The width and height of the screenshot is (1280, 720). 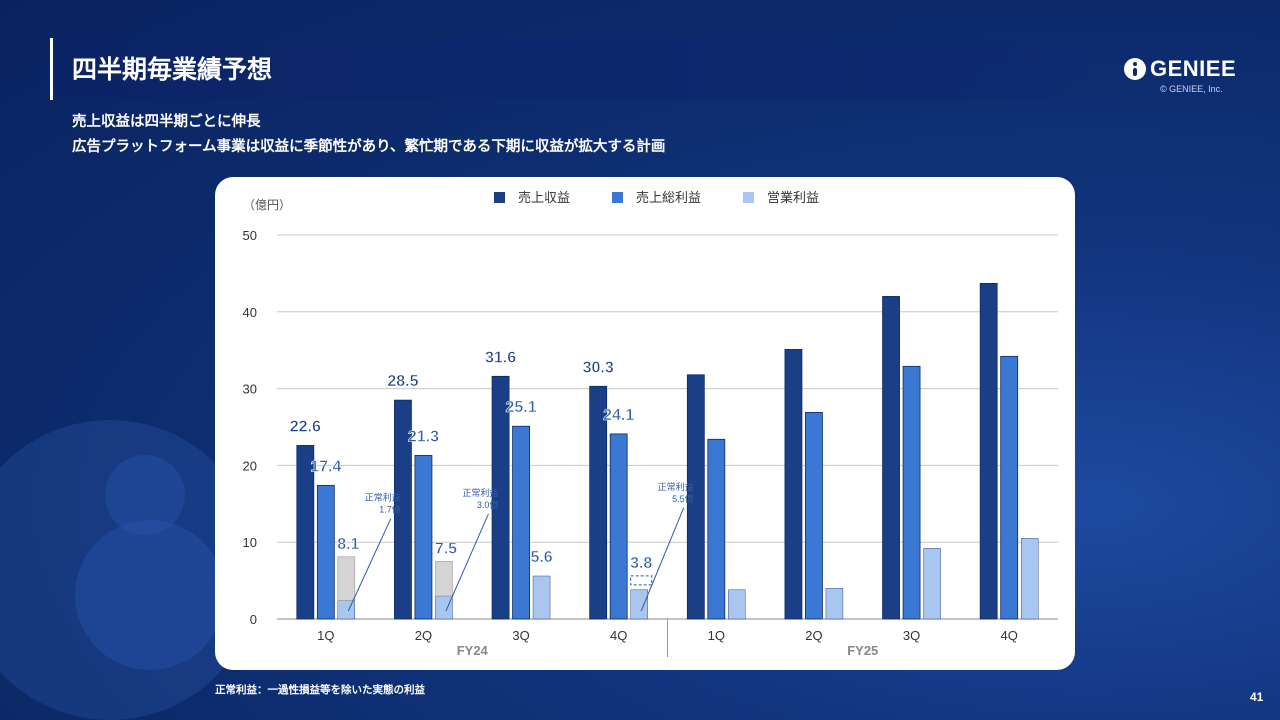 What do you see at coordinates (150, 595) in the screenshot?
I see `decorative-logo-body` at bounding box center [150, 595].